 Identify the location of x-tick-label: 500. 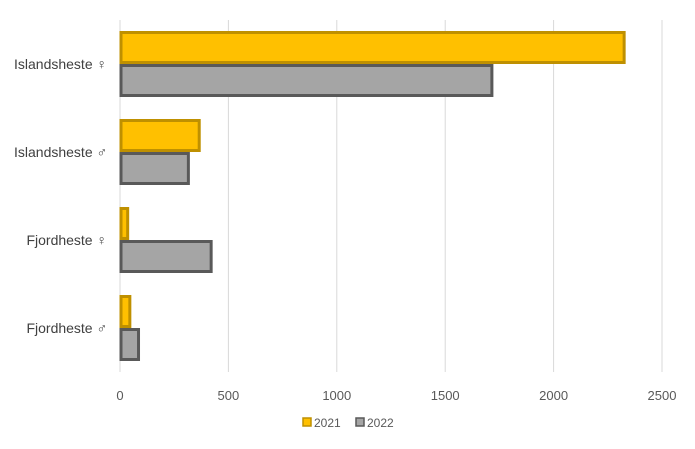
(229, 395).